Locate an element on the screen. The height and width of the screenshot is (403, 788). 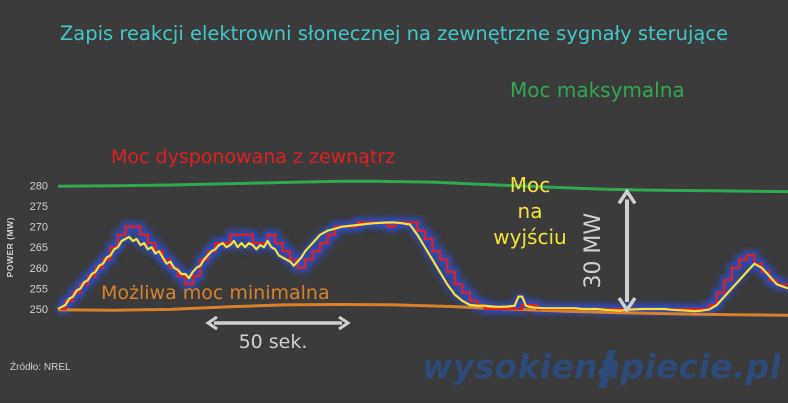
series-line-max-power is located at coordinates (422, 186).